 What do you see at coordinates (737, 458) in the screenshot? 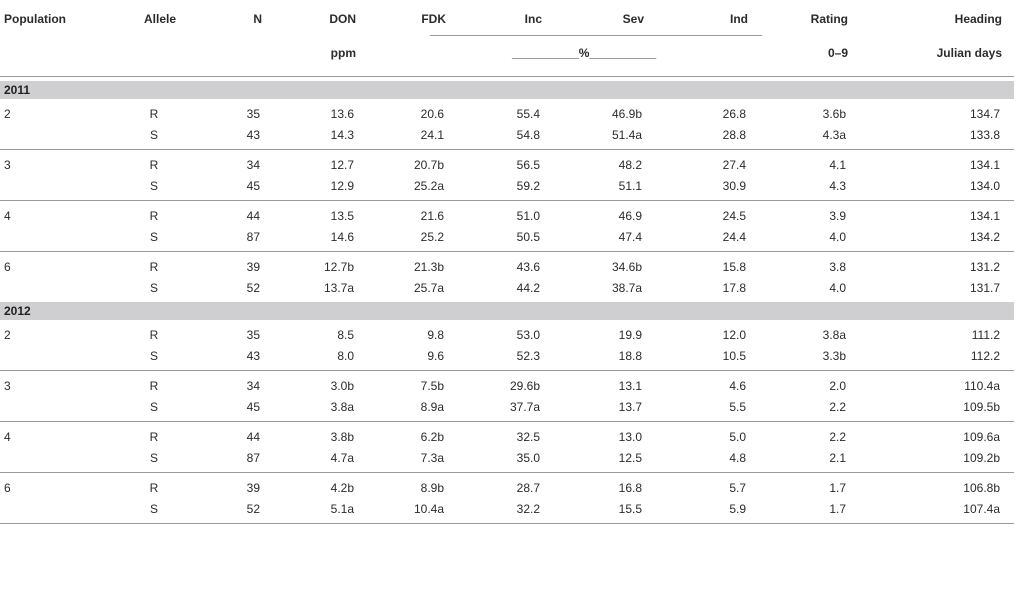
I see `ind-cell: 4.8` at bounding box center [737, 458].